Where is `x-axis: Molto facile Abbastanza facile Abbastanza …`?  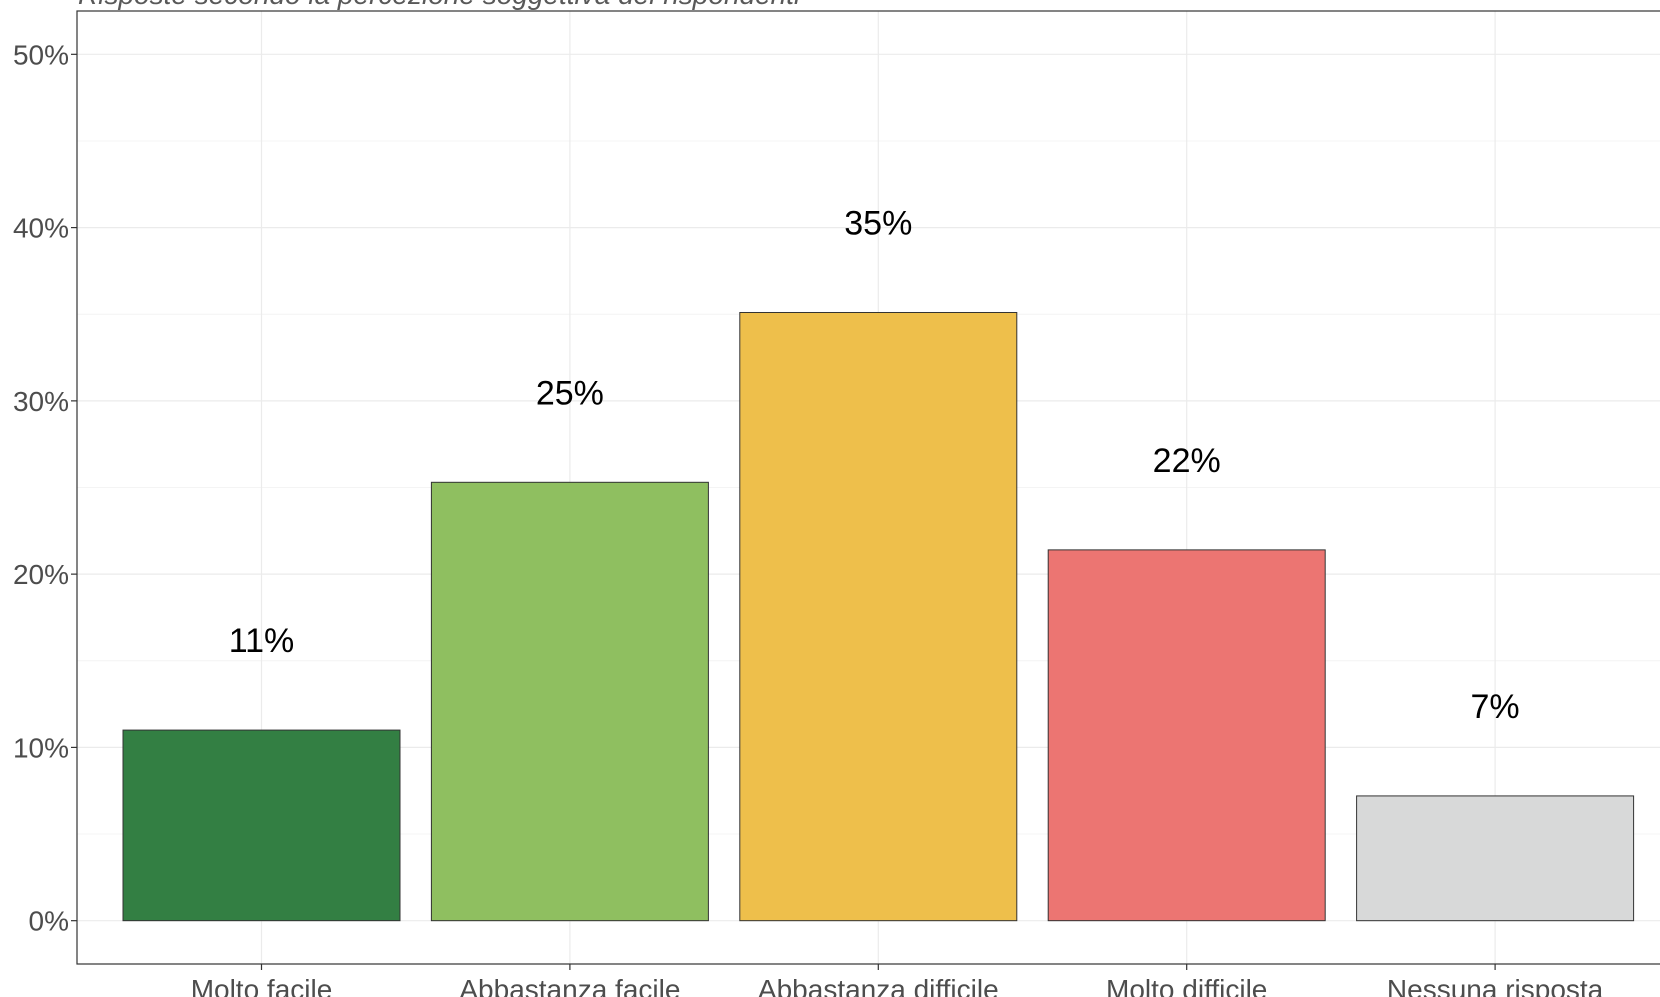
x-axis: Molto facile Abbastanza facile Abbastanza … is located at coordinates (897, 980).